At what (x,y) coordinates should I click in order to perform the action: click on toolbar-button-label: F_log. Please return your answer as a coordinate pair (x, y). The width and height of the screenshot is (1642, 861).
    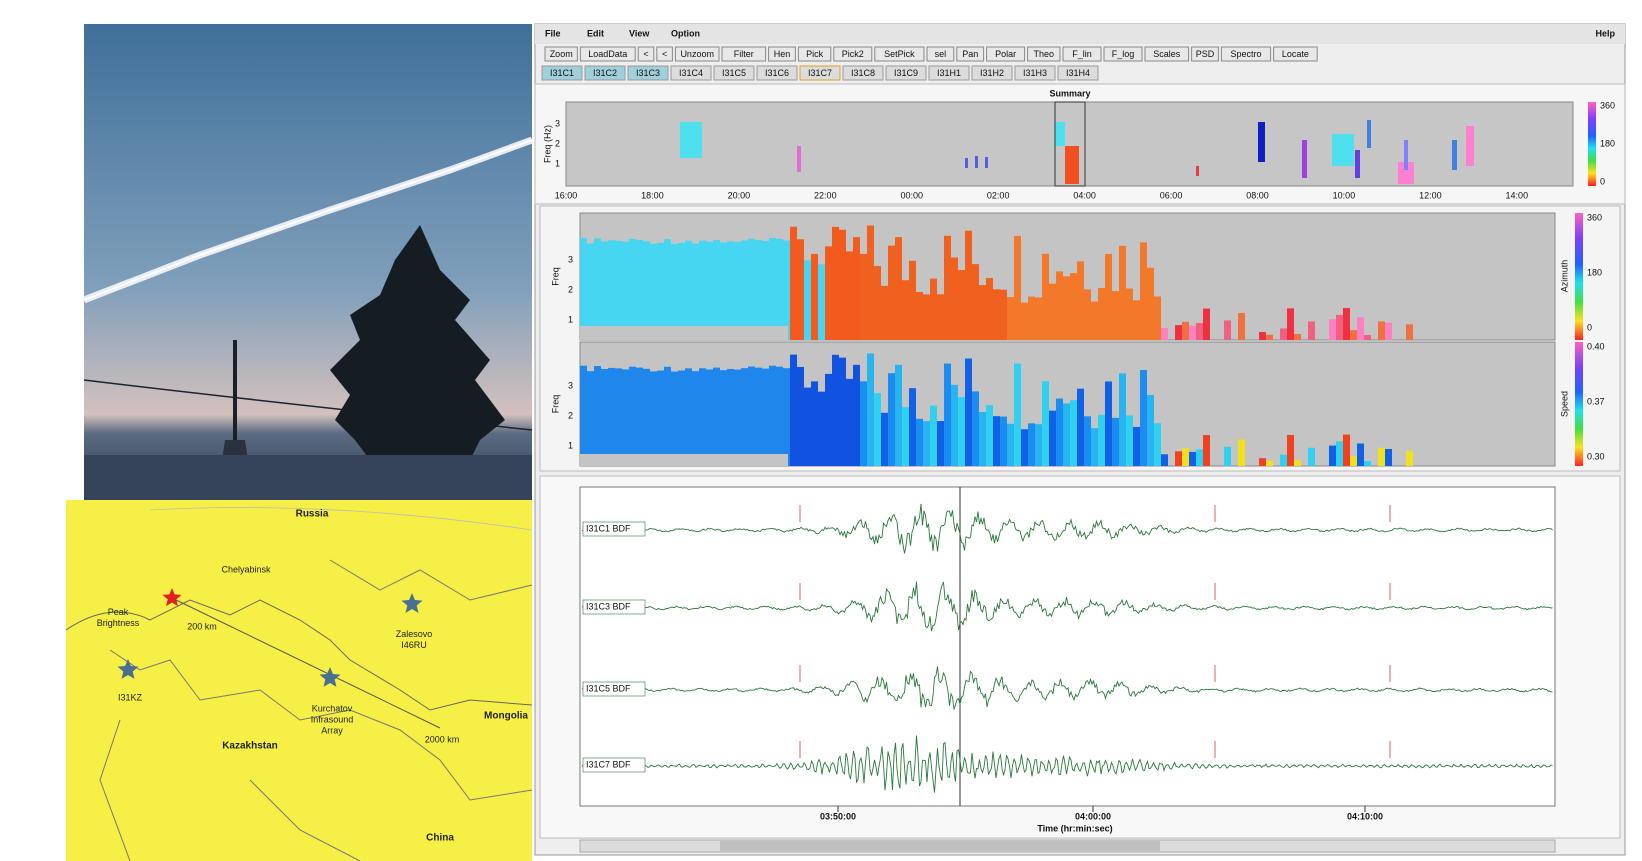
    Looking at the image, I should click on (1123, 54).